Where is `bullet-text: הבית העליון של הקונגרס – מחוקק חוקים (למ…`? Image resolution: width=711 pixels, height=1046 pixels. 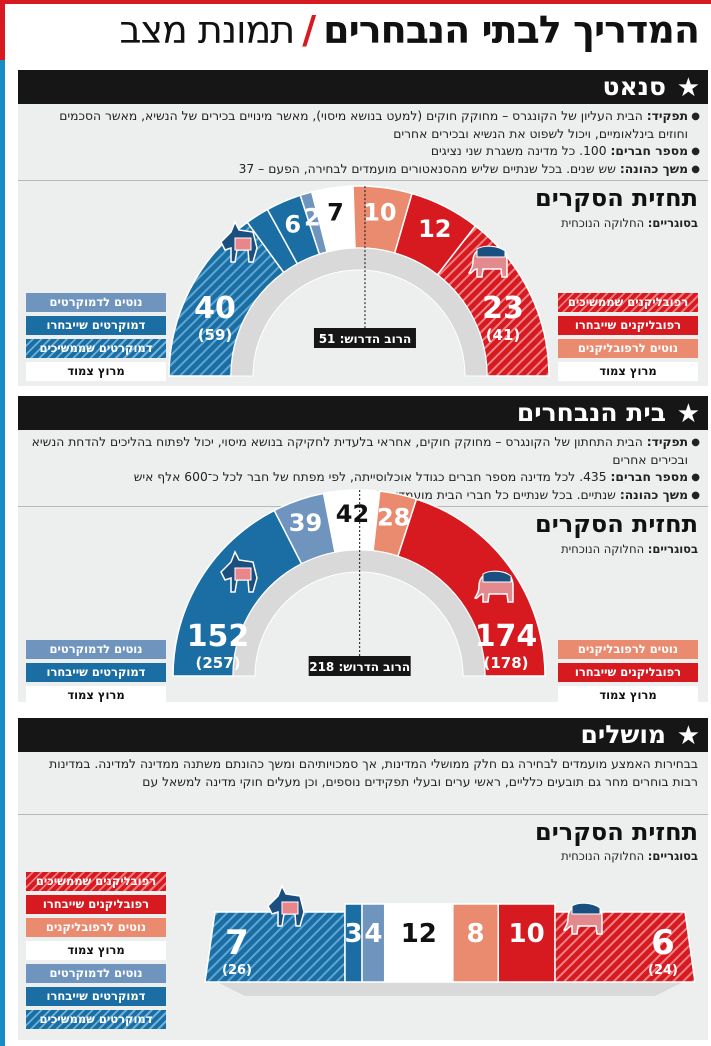
bullet-text: הבית העליון של הקונגרס – מחוקק חוקים (למ… is located at coordinates (373, 125).